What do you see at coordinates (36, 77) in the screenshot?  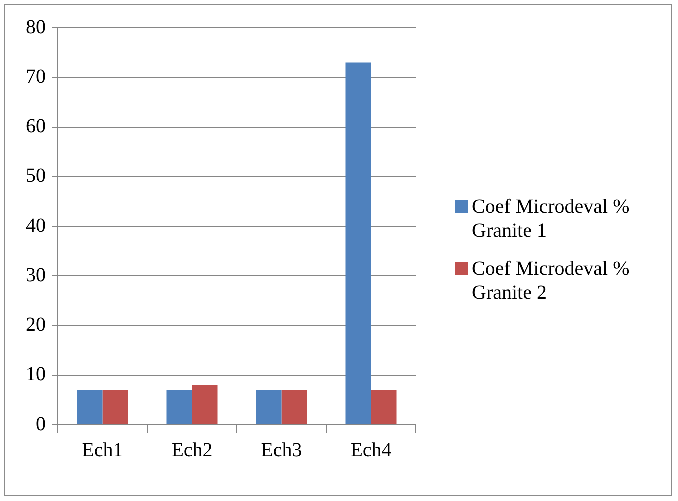 I see `y-tick-label: 70` at bounding box center [36, 77].